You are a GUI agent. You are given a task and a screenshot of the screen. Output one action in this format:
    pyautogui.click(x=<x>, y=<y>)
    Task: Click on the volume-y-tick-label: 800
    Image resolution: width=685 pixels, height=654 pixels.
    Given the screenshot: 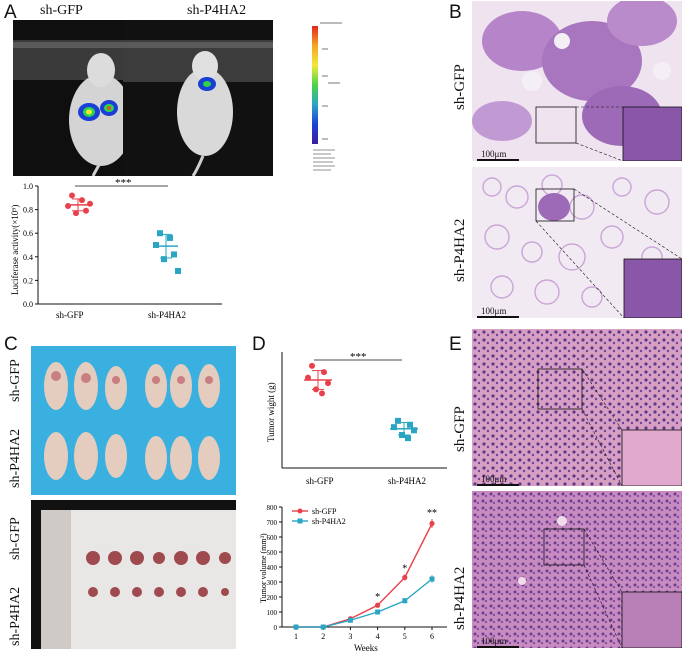 What is the action you would take?
    pyautogui.click(x=272, y=508)
    